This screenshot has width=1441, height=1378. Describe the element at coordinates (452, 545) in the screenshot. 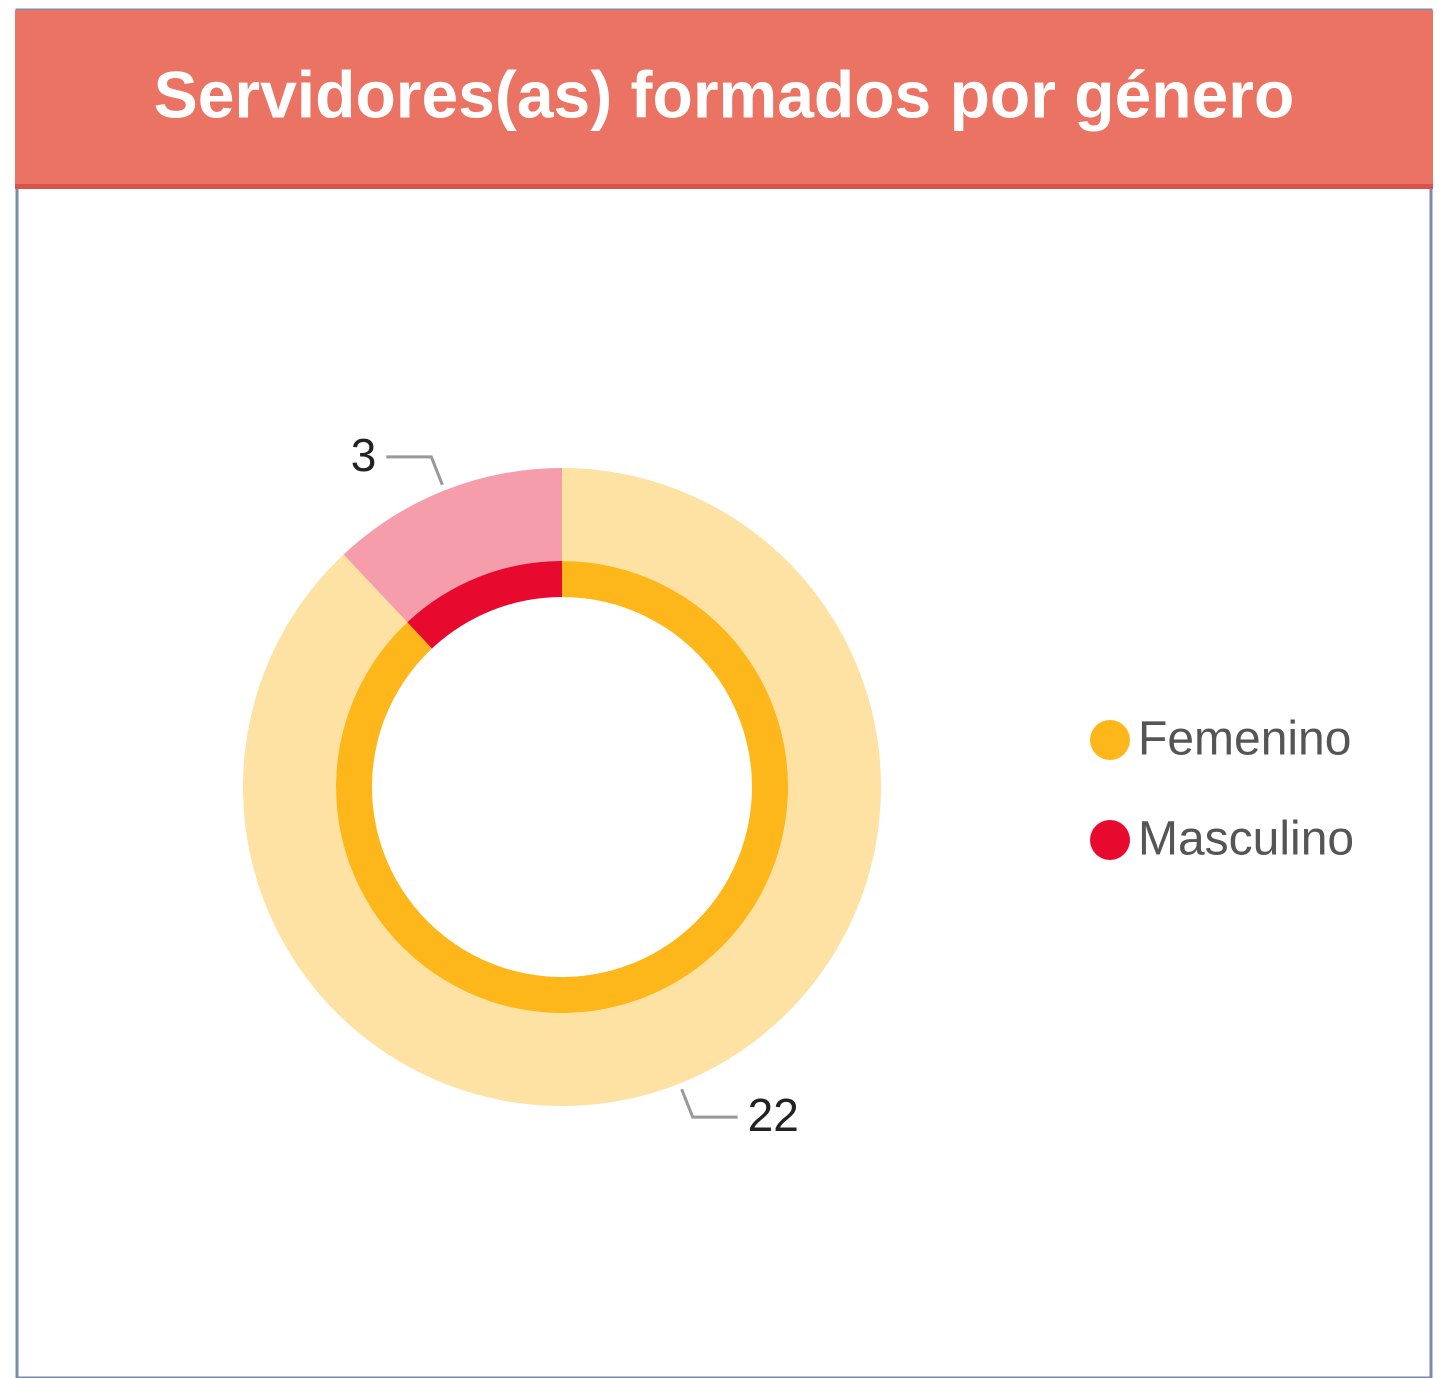

I see `slice-outer` at that location.